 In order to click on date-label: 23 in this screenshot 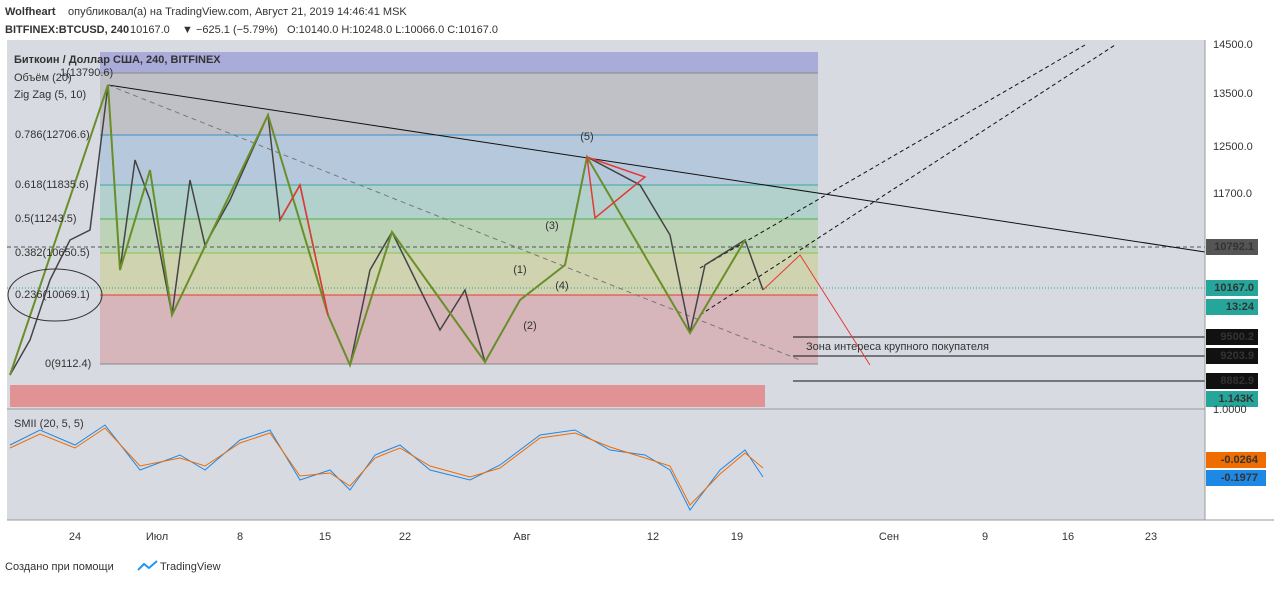, I will do `click(1151, 537)`.